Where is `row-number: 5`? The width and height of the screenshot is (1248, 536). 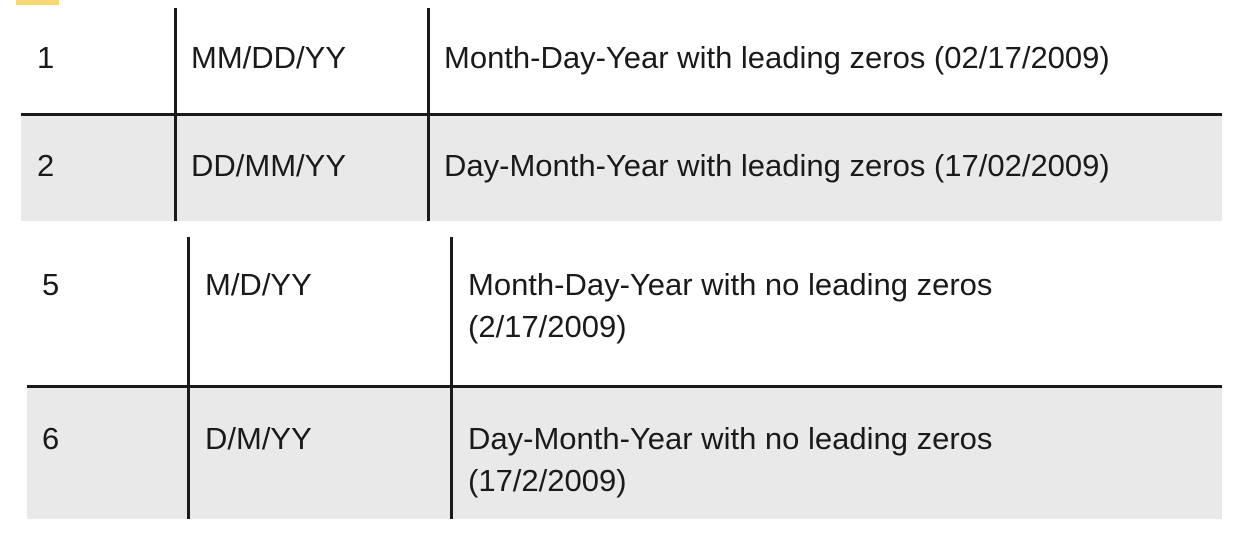
row-number: 5 is located at coordinates (51, 284).